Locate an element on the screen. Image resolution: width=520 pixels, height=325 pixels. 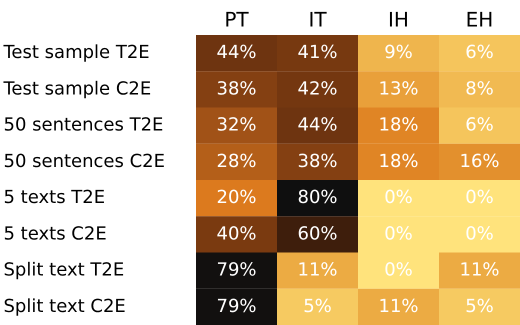
data-label: 41% is located at coordinates (317, 53).